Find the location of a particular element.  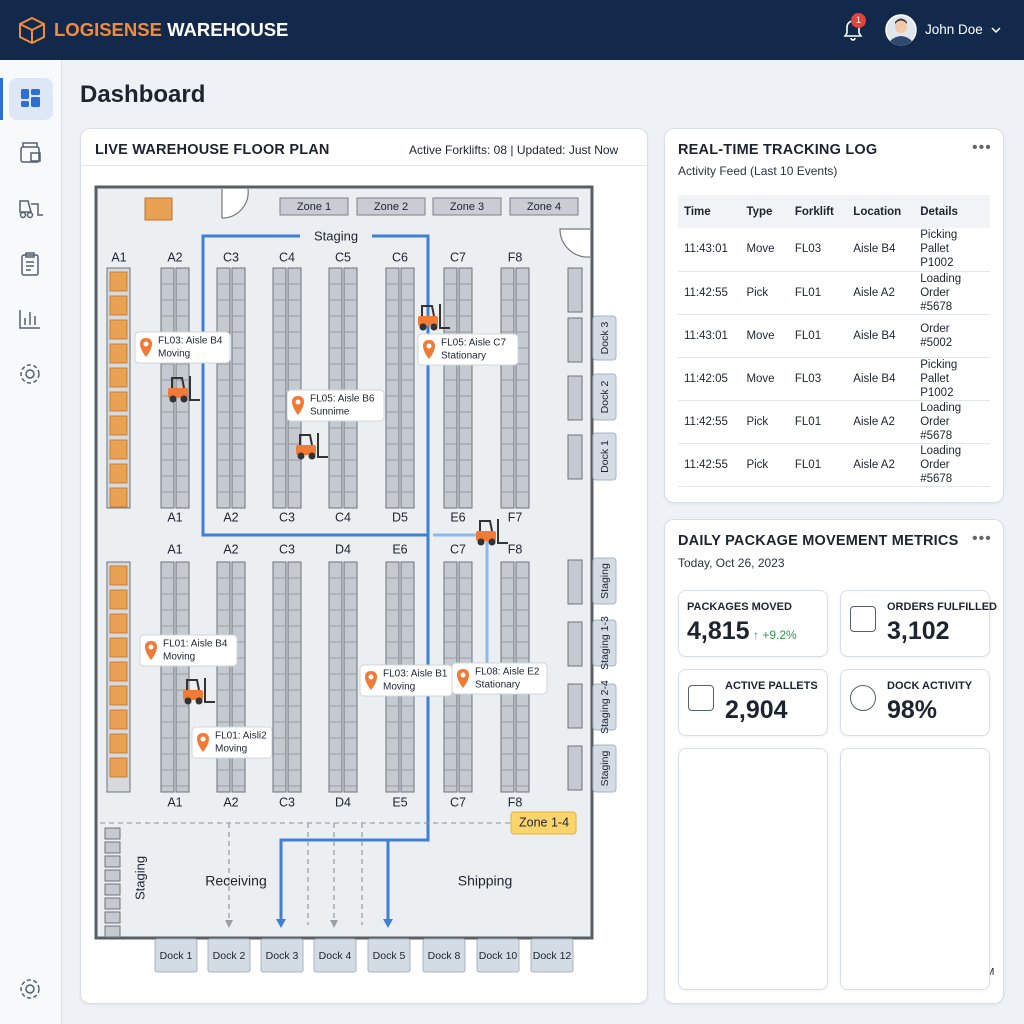

nav-forklifts is located at coordinates (31, 209).